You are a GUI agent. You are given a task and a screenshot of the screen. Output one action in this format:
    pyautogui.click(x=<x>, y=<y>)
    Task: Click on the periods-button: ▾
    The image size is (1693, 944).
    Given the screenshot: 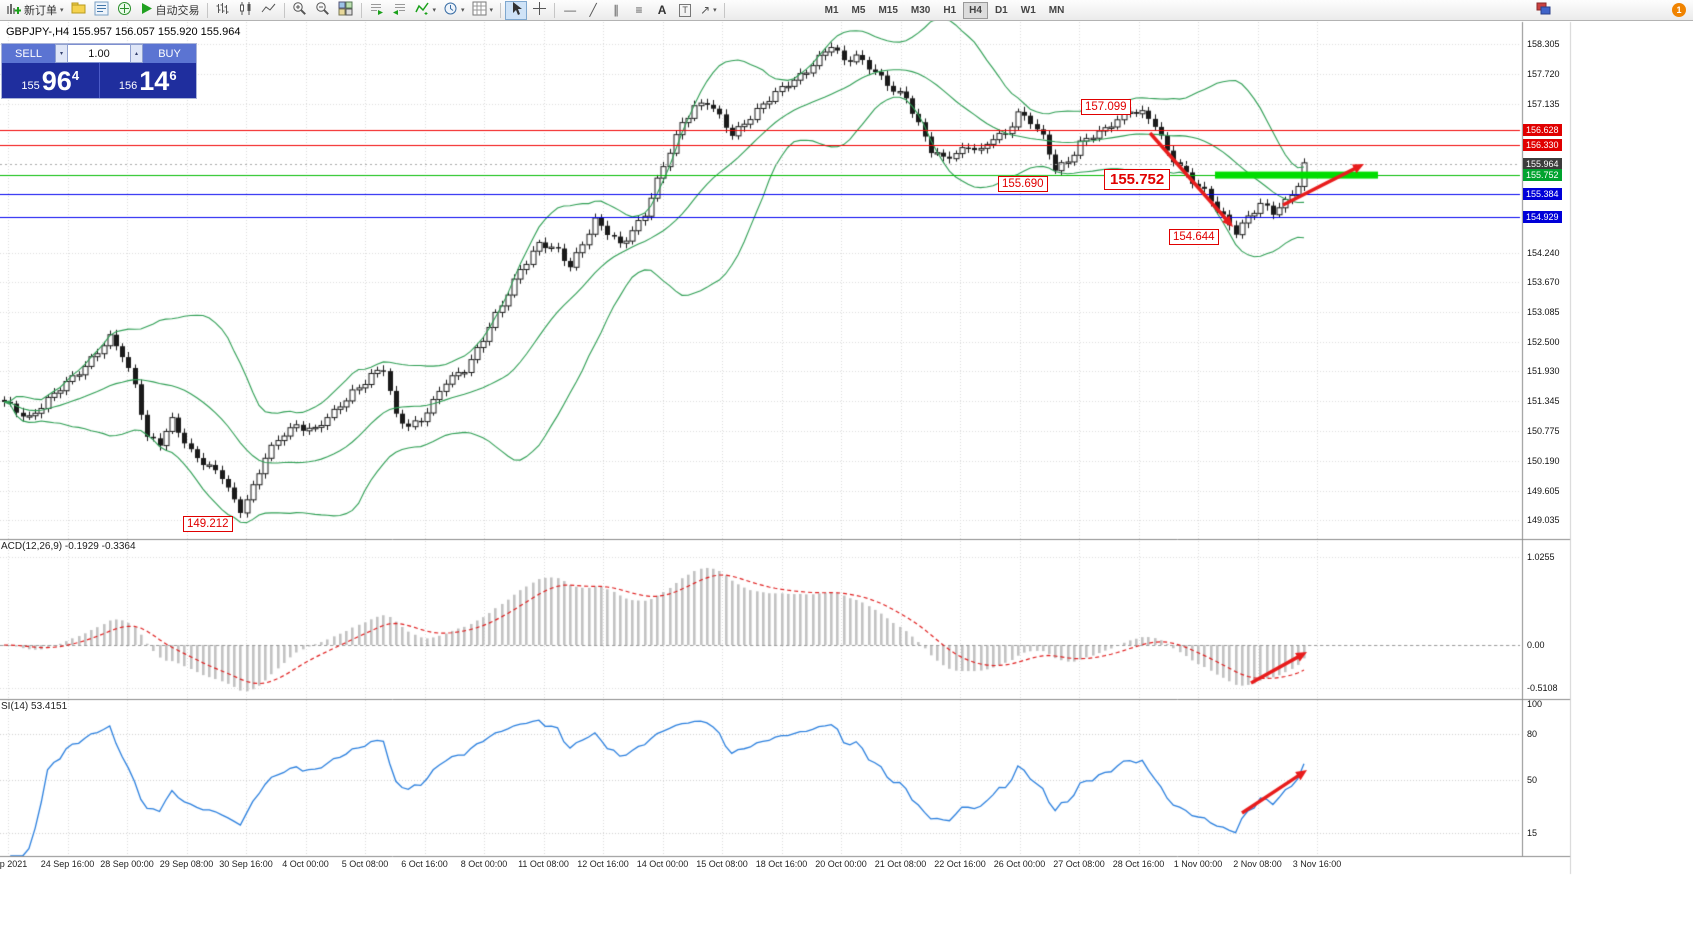 What is the action you would take?
    pyautogui.click(x=454, y=10)
    